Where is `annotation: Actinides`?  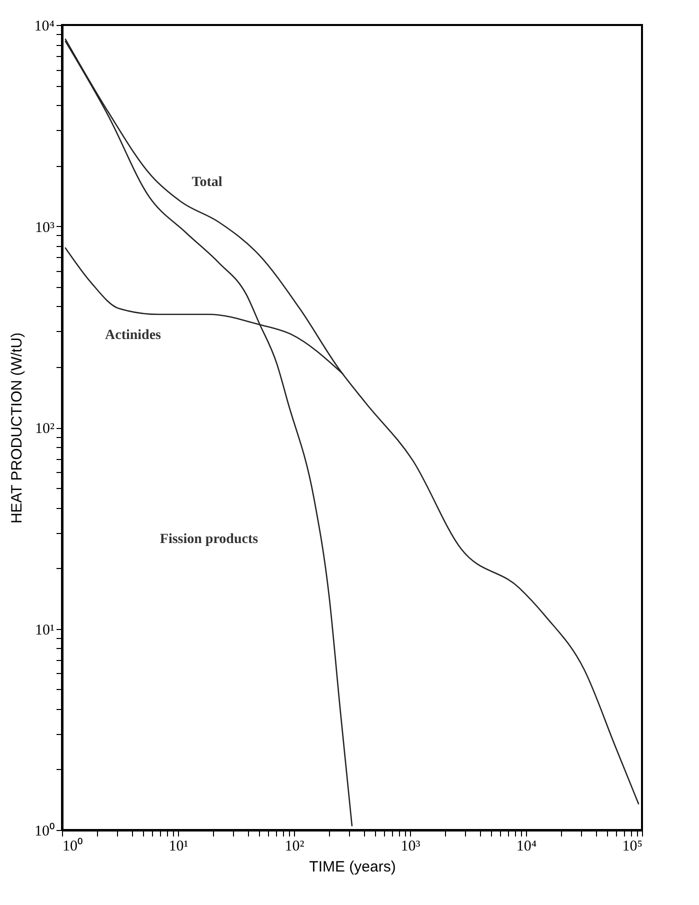
annotation: Actinides is located at coordinates (133, 335).